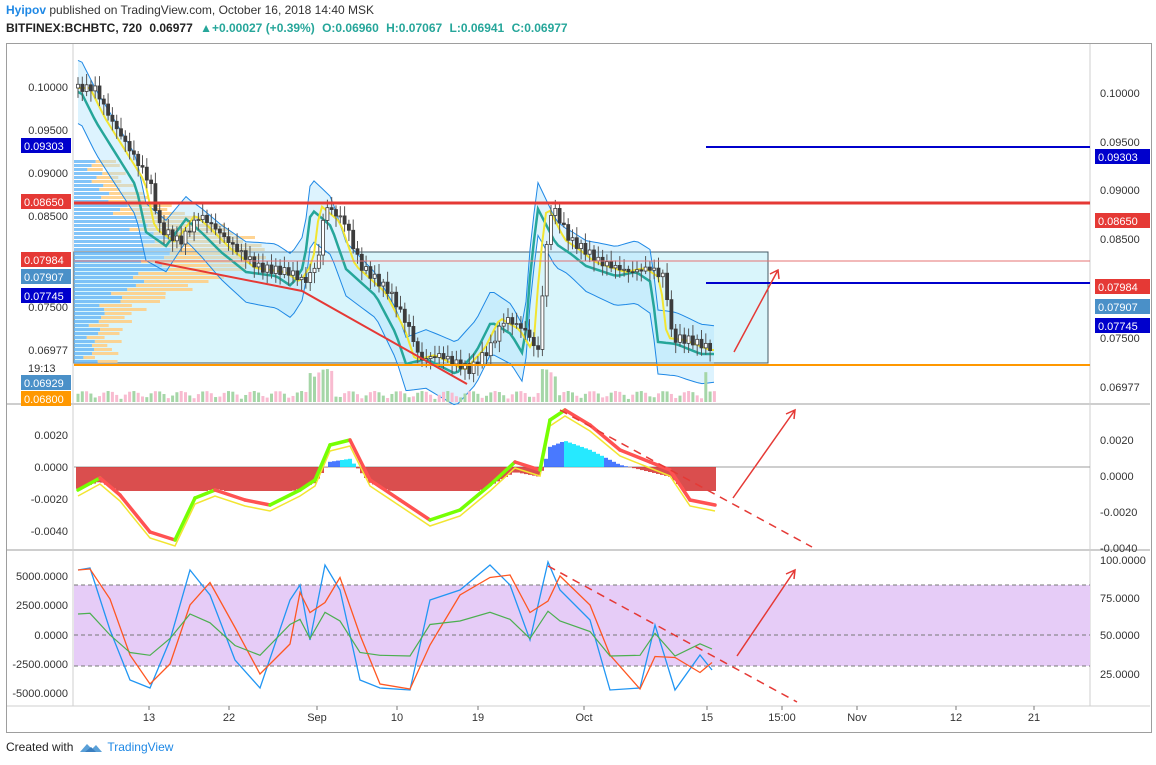 This screenshot has width=1156, height=765. I want to click on macd-dashed-trend, so click(686, 478).